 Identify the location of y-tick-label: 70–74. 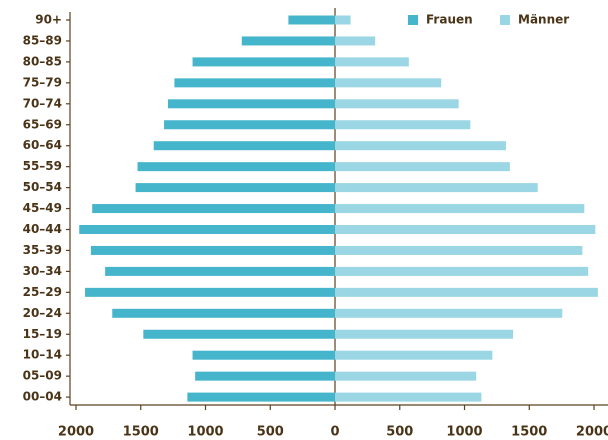
(42, 103).